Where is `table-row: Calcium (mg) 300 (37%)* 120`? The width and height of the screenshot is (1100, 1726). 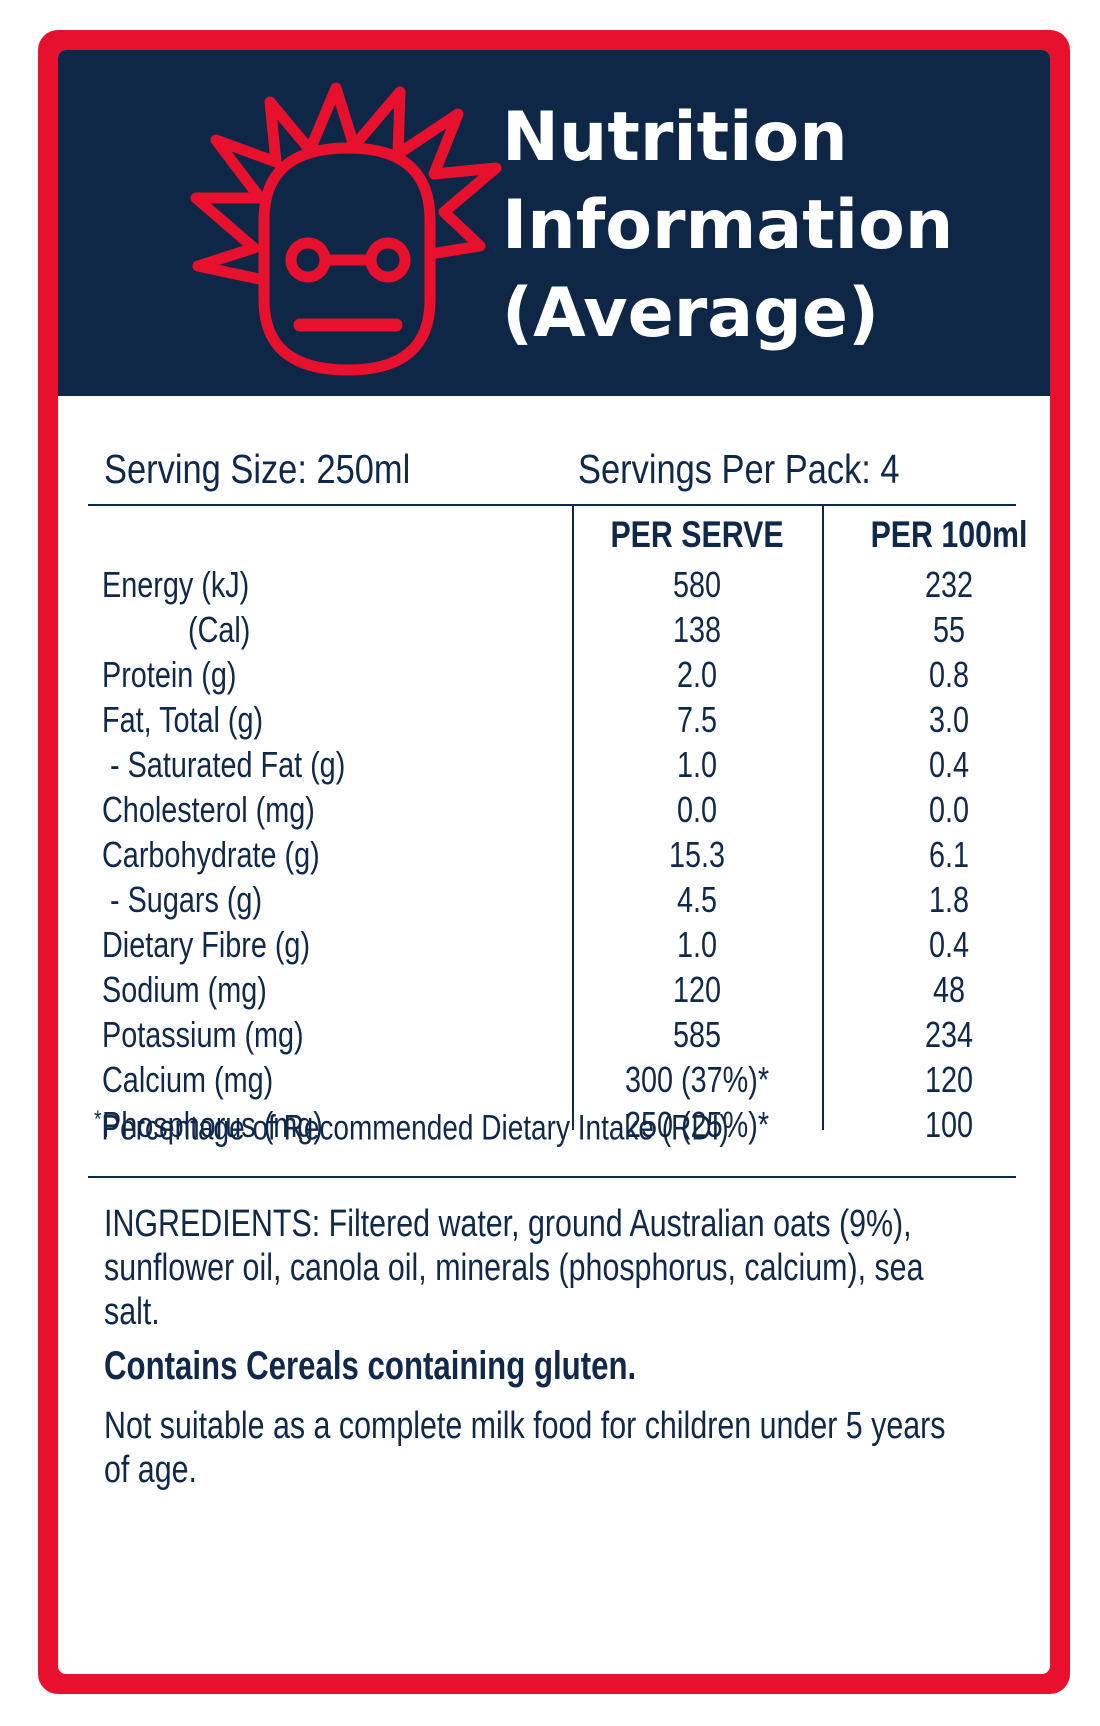 table-row: Calcium (mg) 300 (37%)* 120 is located at coordinates (554, 1079).